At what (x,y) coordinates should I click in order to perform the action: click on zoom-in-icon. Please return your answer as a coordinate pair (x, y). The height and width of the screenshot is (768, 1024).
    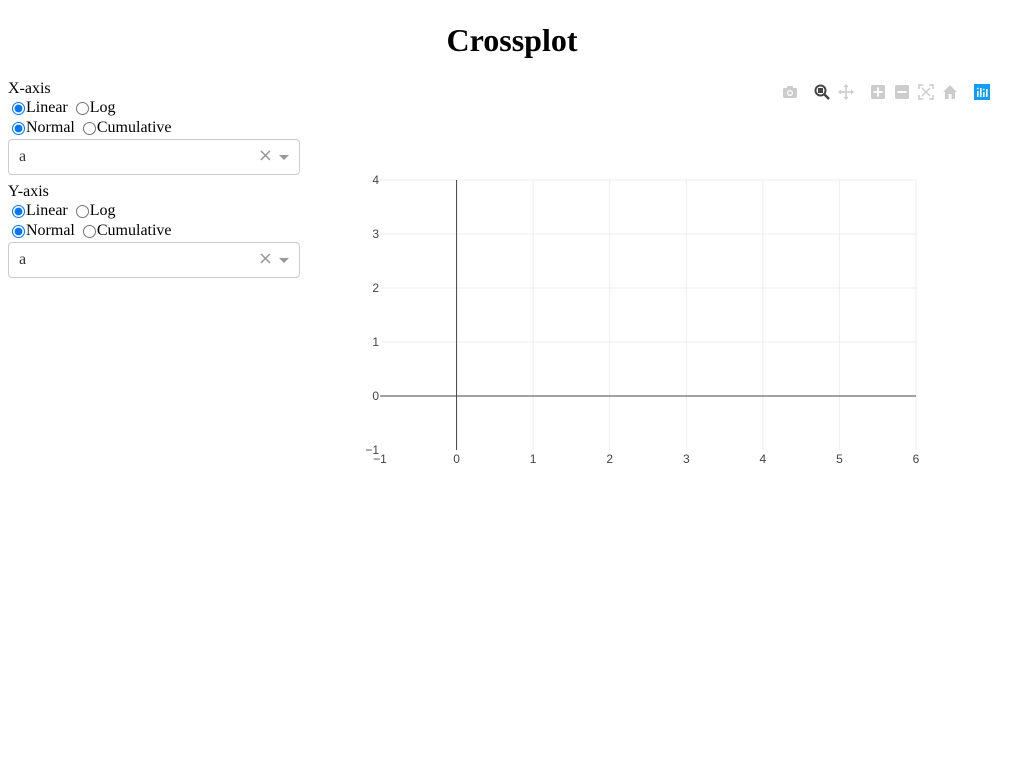
    Looking at the image, I should click on (878, 92).